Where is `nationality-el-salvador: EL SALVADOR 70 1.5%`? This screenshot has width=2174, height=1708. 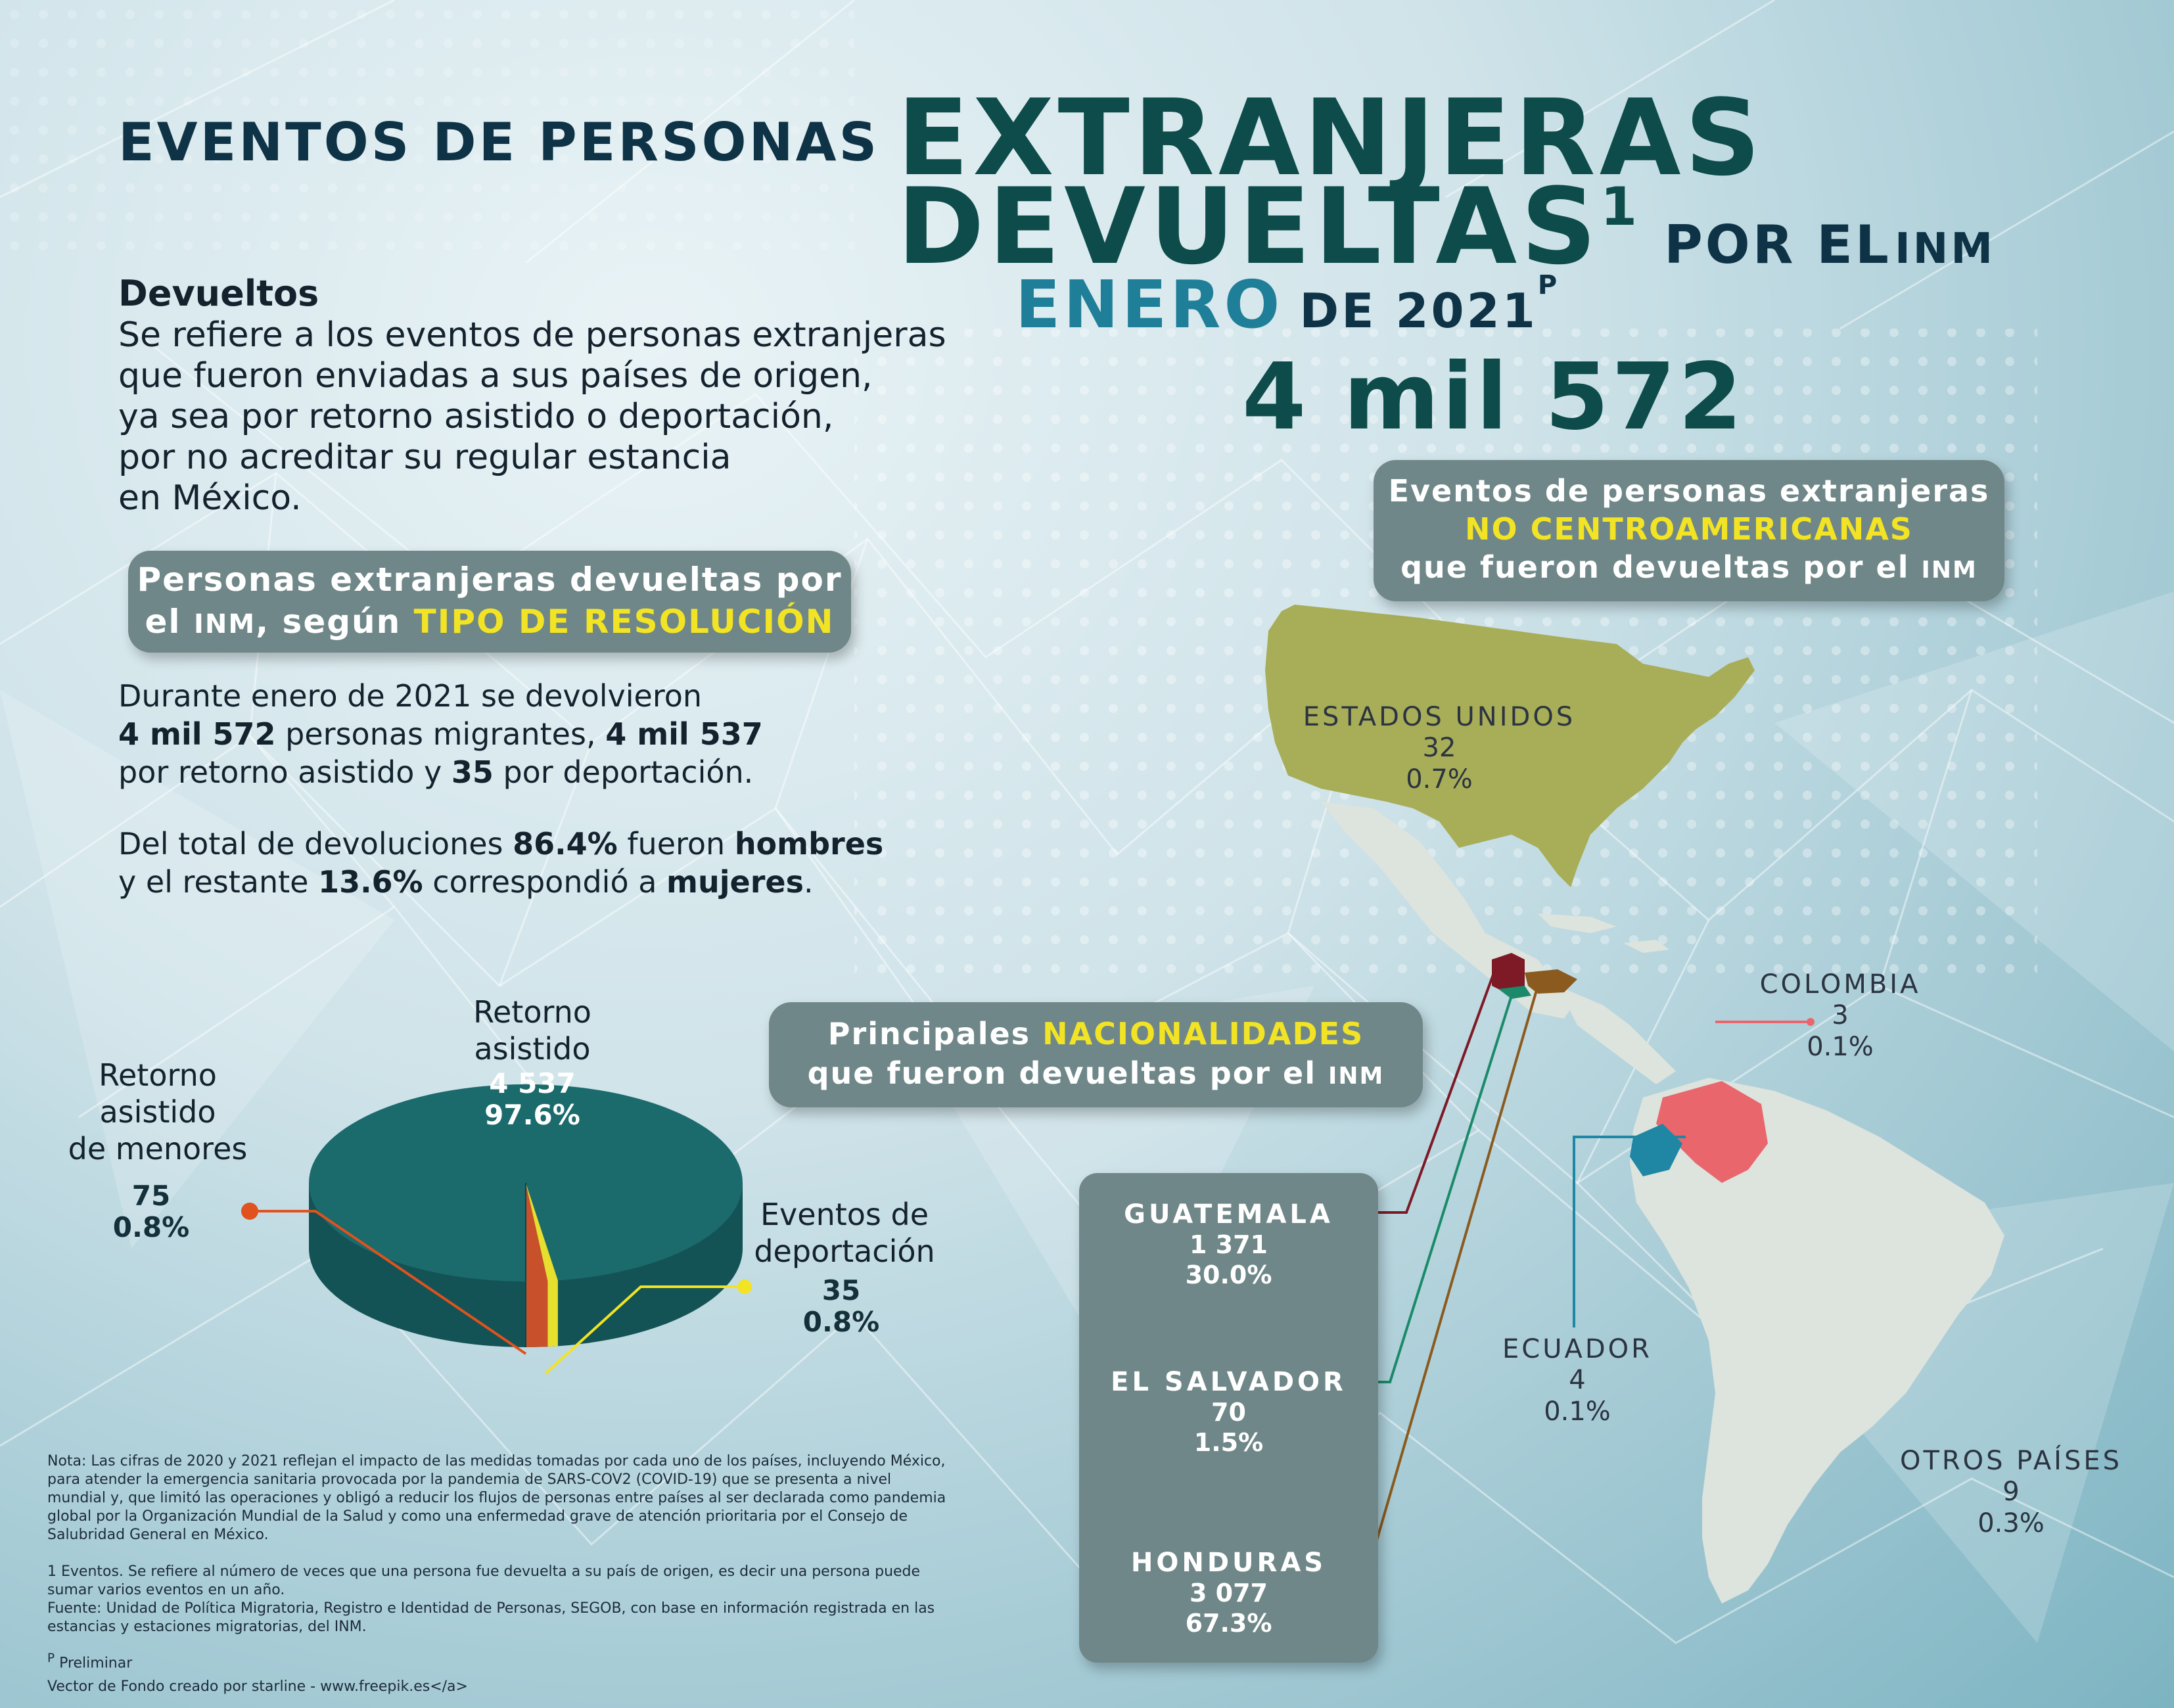
nationality-el-salvador: EL SALVADOR 70 1.5% is located at coordinates (1229, 1413).